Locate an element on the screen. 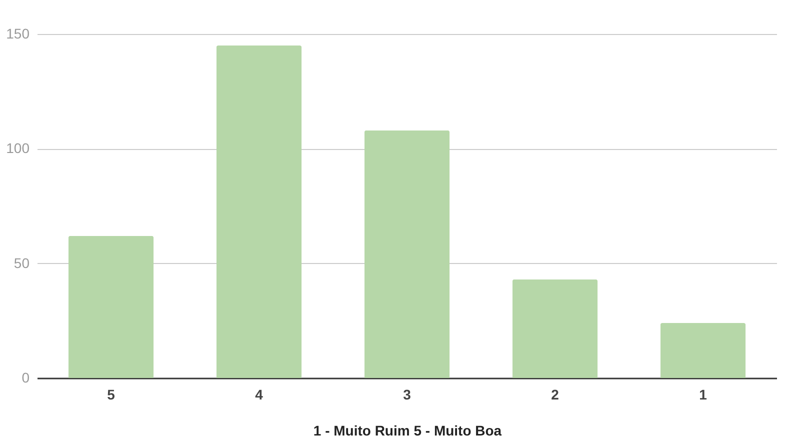 The height and width of the screenshot is (438, 788). x-tick-label: 3 is located at coordinates (407, 394).